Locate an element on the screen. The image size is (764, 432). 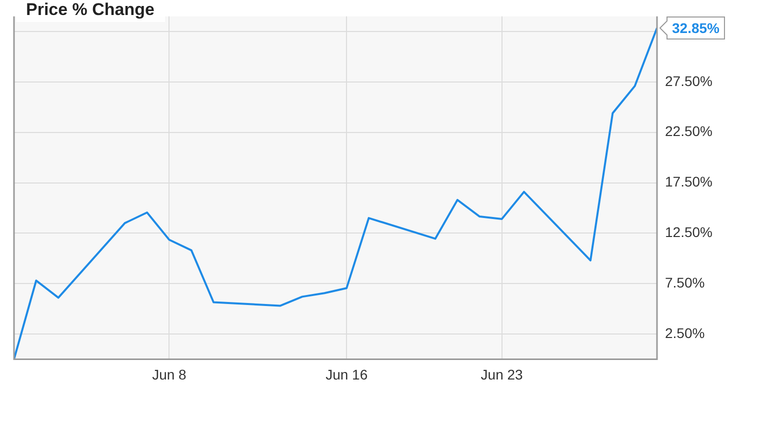
x-tick-label: Jun 16 is located at coordinates (347, 374).